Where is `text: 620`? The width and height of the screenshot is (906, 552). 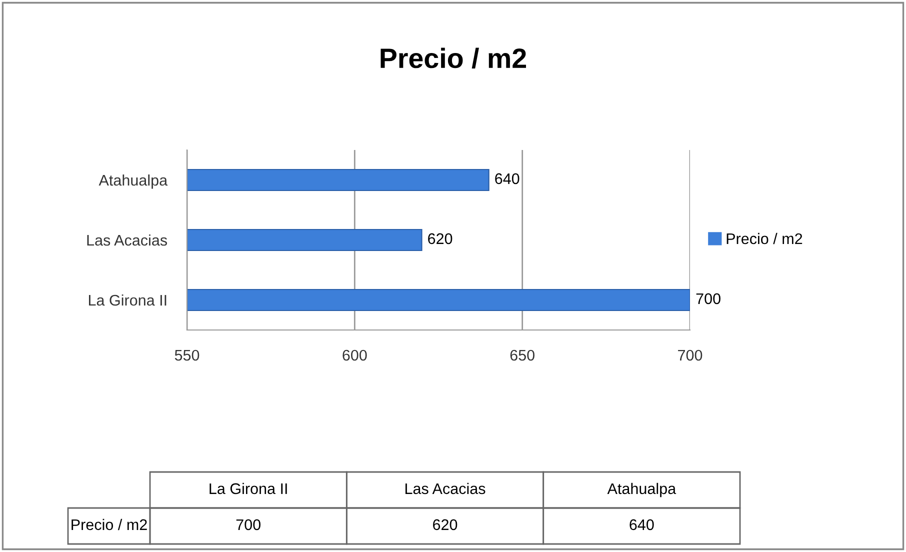 text: 620 is located at coordinates (445, 524).